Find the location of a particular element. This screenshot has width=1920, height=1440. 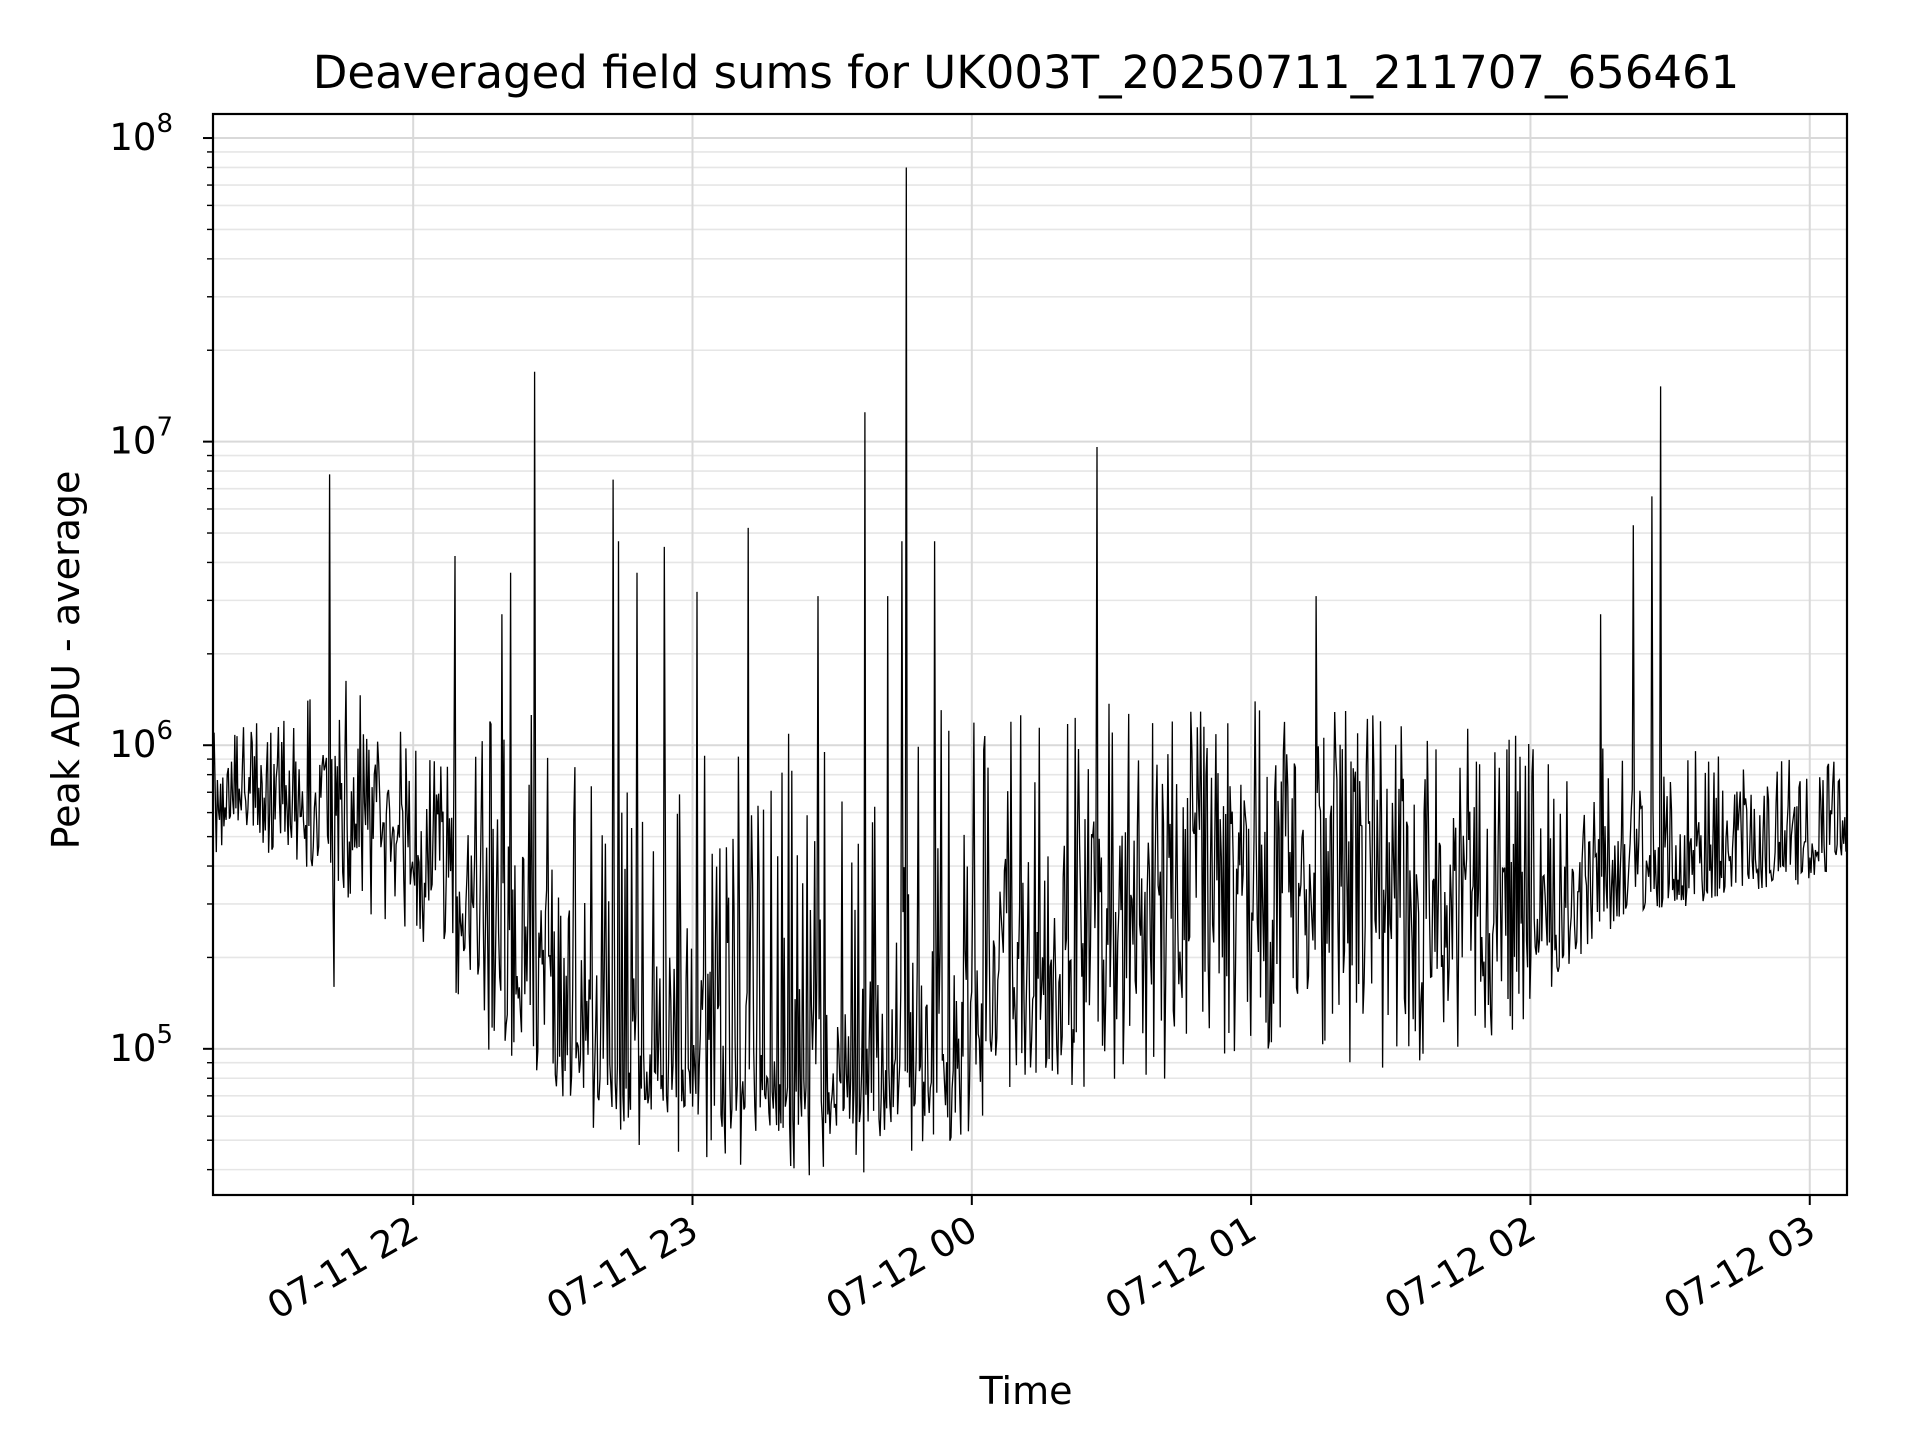

y-tick-label: 10⁵ is located at coordinates (141, 1045).